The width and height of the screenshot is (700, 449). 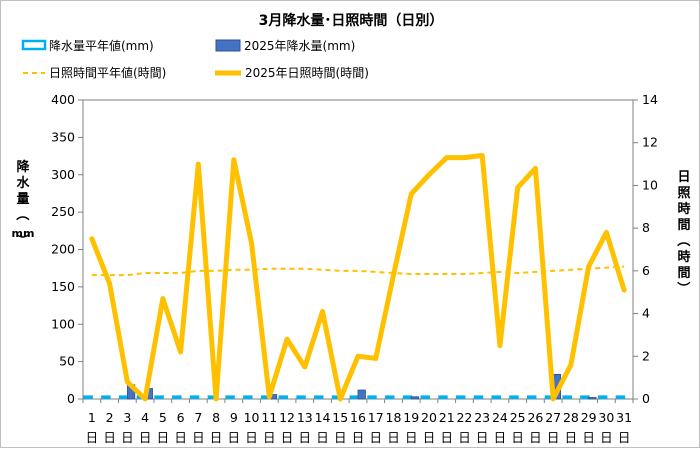 I want to click on x-tick-label: 1, so click(x=92, y=417).